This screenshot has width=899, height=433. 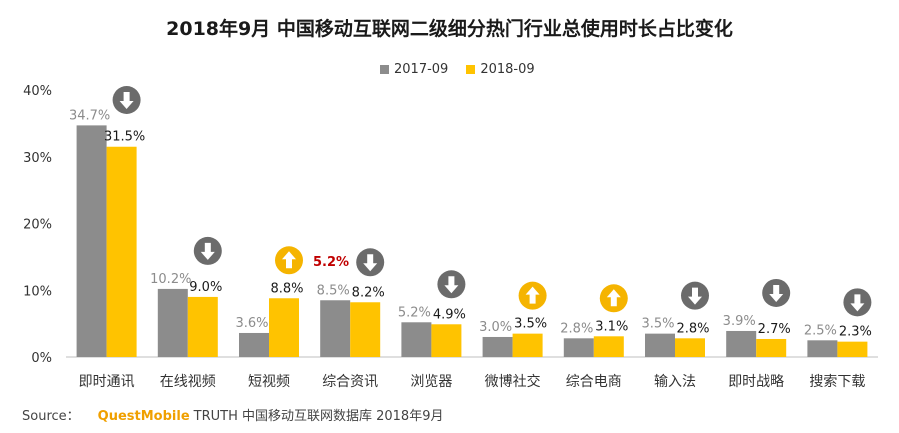 What do you see at coordinates (414, 312) in the screenshot?
I see `data-label-2017: 5.2%` at bounding box center [414, 312].